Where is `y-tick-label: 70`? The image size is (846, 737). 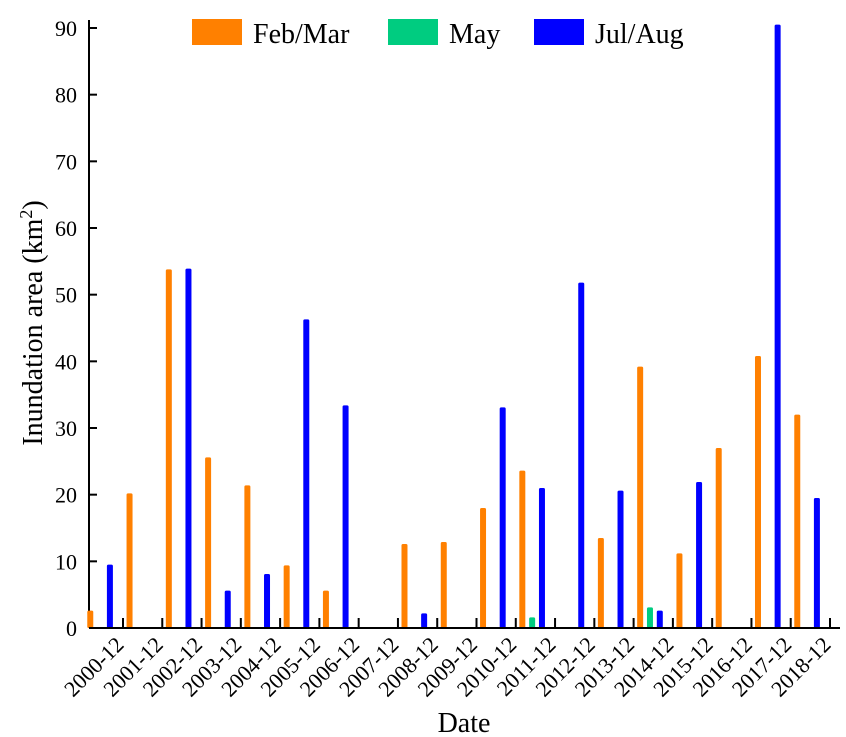 y-tick-label: 70 is located at coordinates (66, 161).